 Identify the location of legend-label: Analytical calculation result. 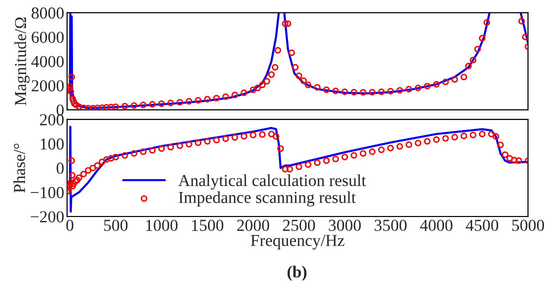
(272, 182).